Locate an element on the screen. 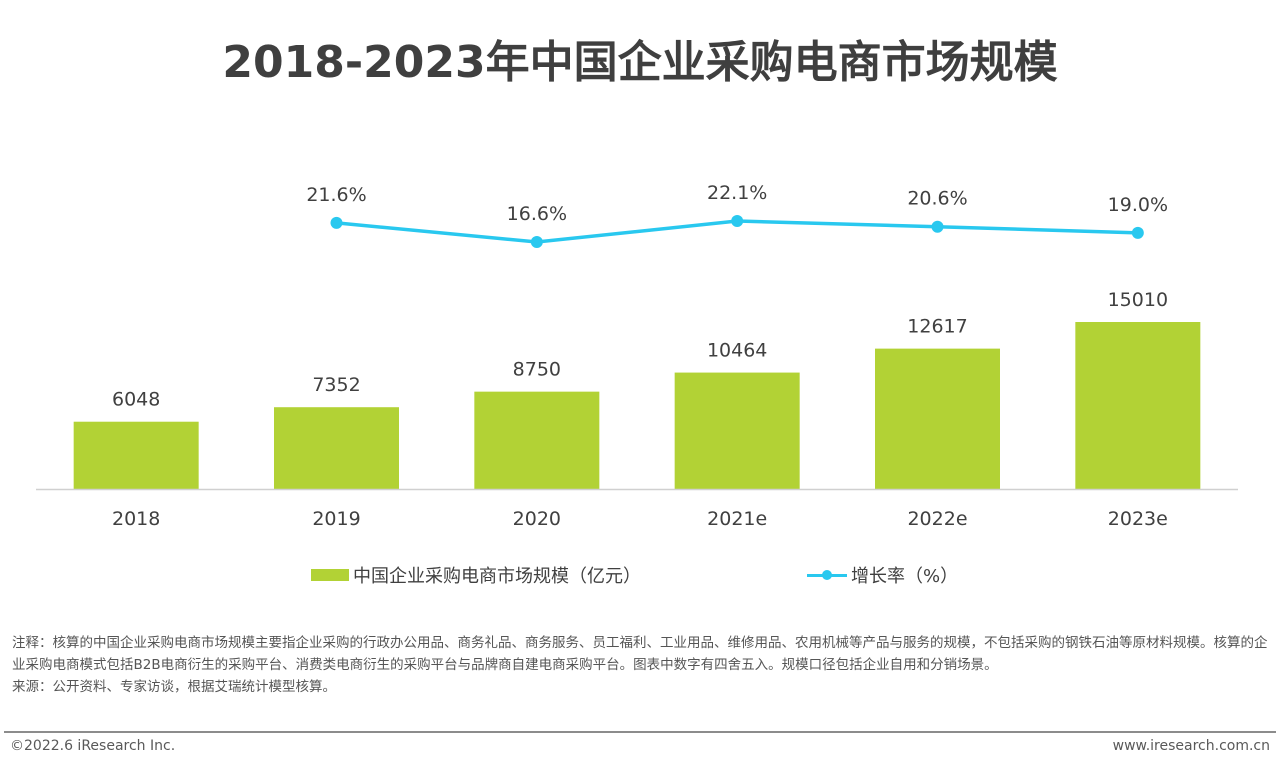 The image size is (1280, 767). bar-value-label: 15010 is located at coordinates (1138, 300).